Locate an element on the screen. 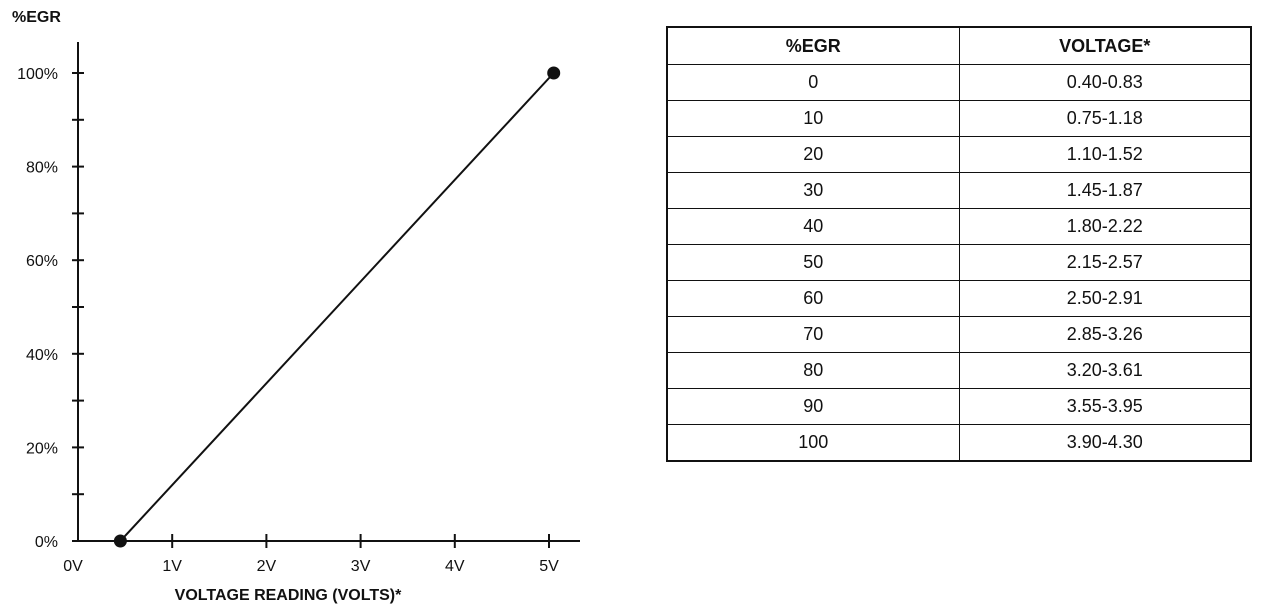 The height and width of the screenshot is (612, 1280). table-row: 30 1.45-1.87 is located at coordinates (959, 190).